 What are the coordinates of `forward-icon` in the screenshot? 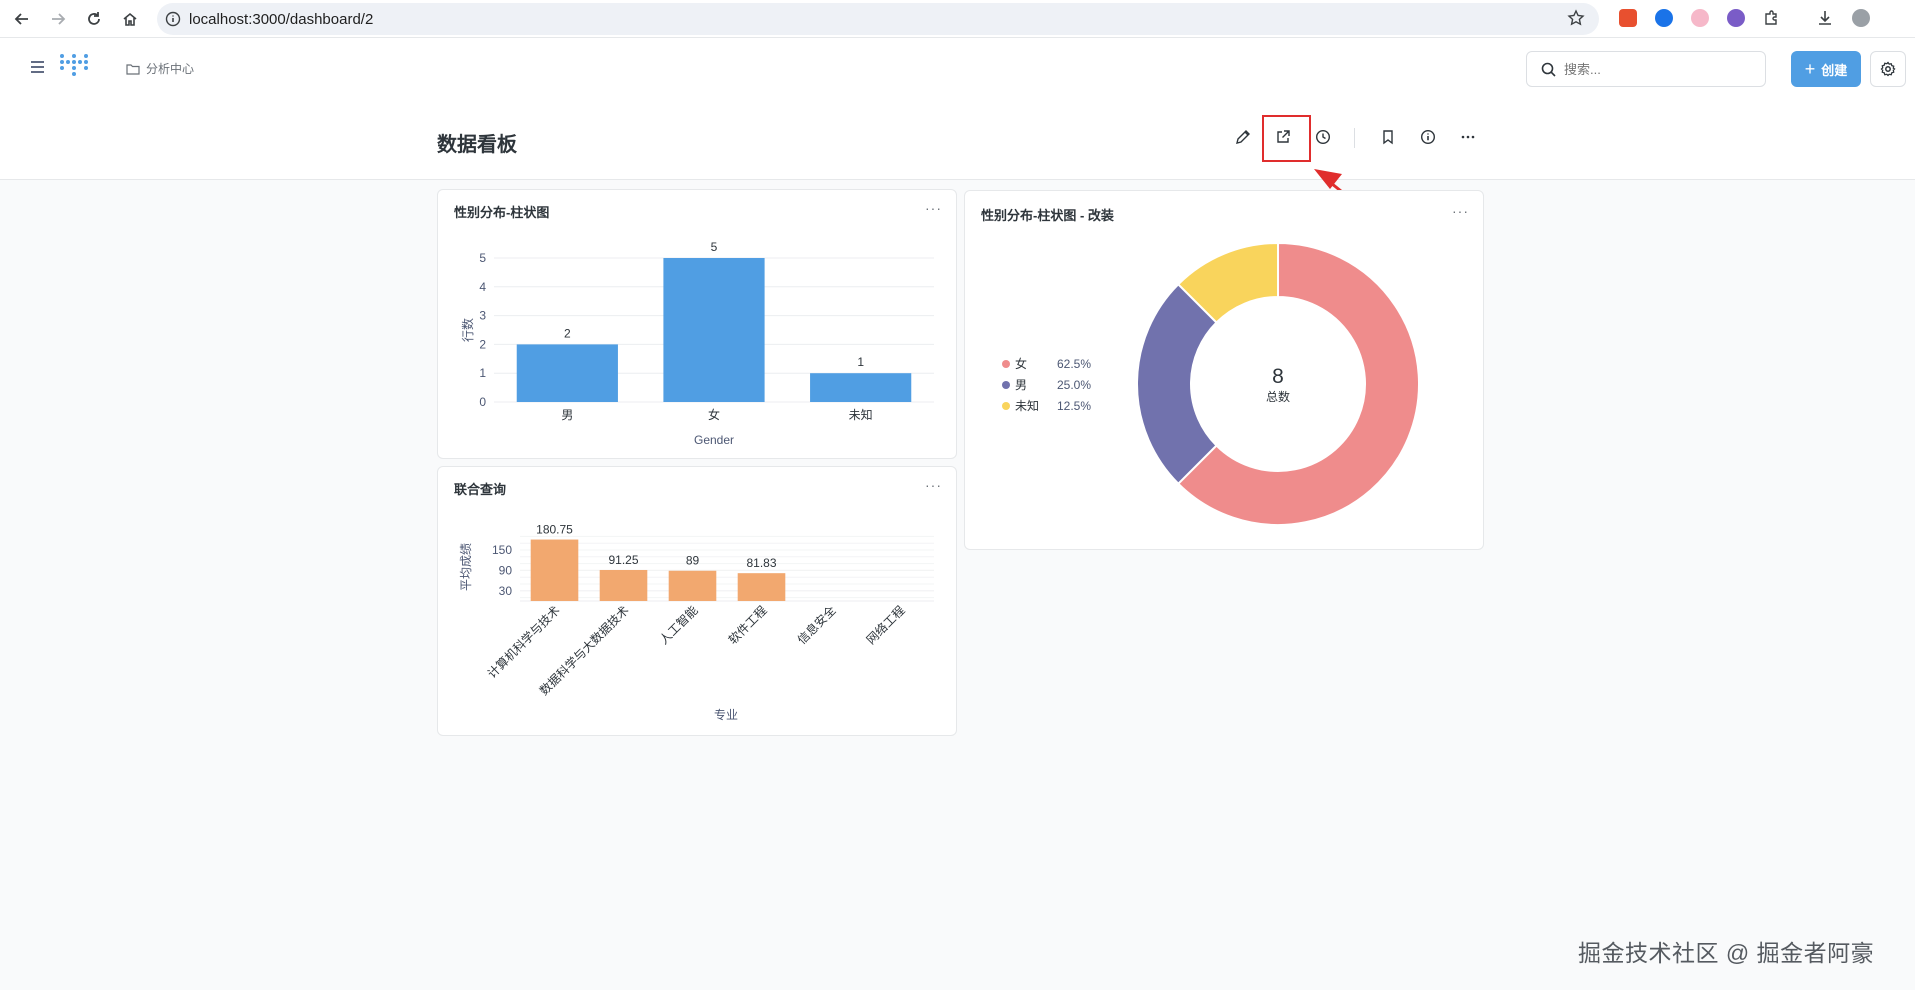 It's located at (58, 19).